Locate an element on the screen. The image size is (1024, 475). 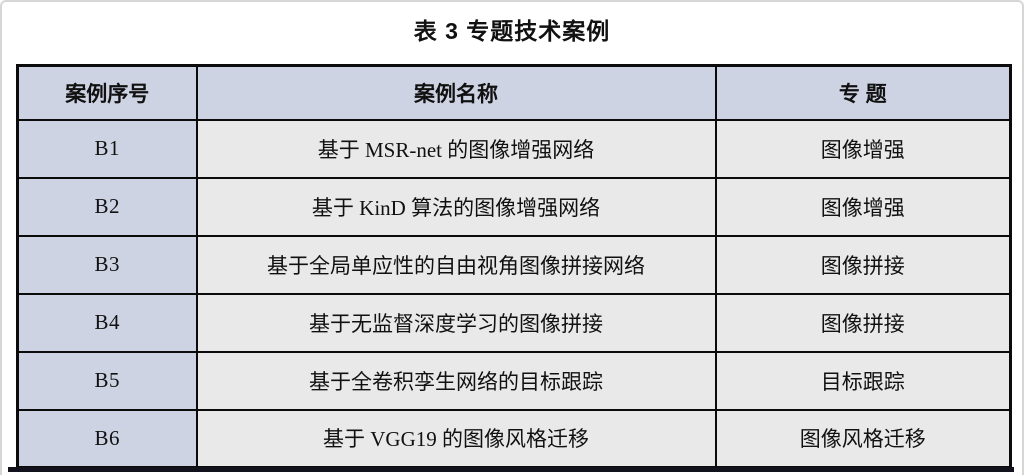
table-row: B6 基于 VGG19 的图像风格迁移 图像风格迁移 is located at coordinates (514, 438).